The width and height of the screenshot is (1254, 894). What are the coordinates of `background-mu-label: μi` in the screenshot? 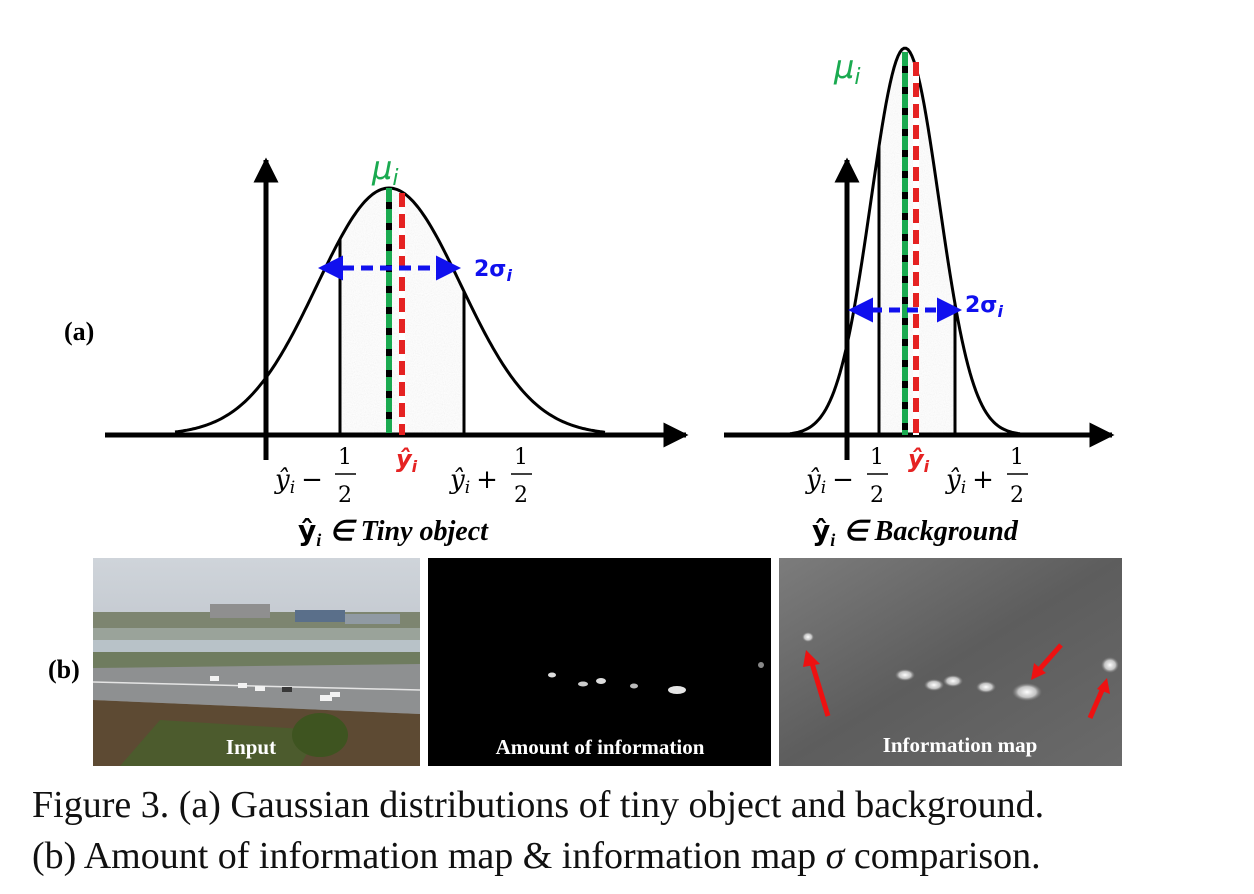 It's located at (846, 69).